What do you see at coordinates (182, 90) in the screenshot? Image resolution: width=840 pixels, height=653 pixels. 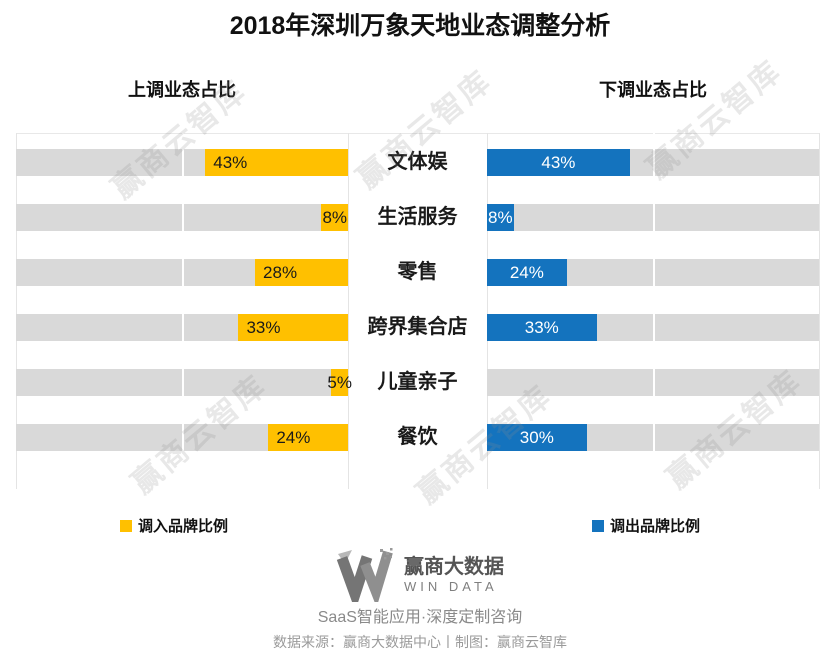 I see `left-axis-header: 上调业态占比` at bounding box center [182, 90].